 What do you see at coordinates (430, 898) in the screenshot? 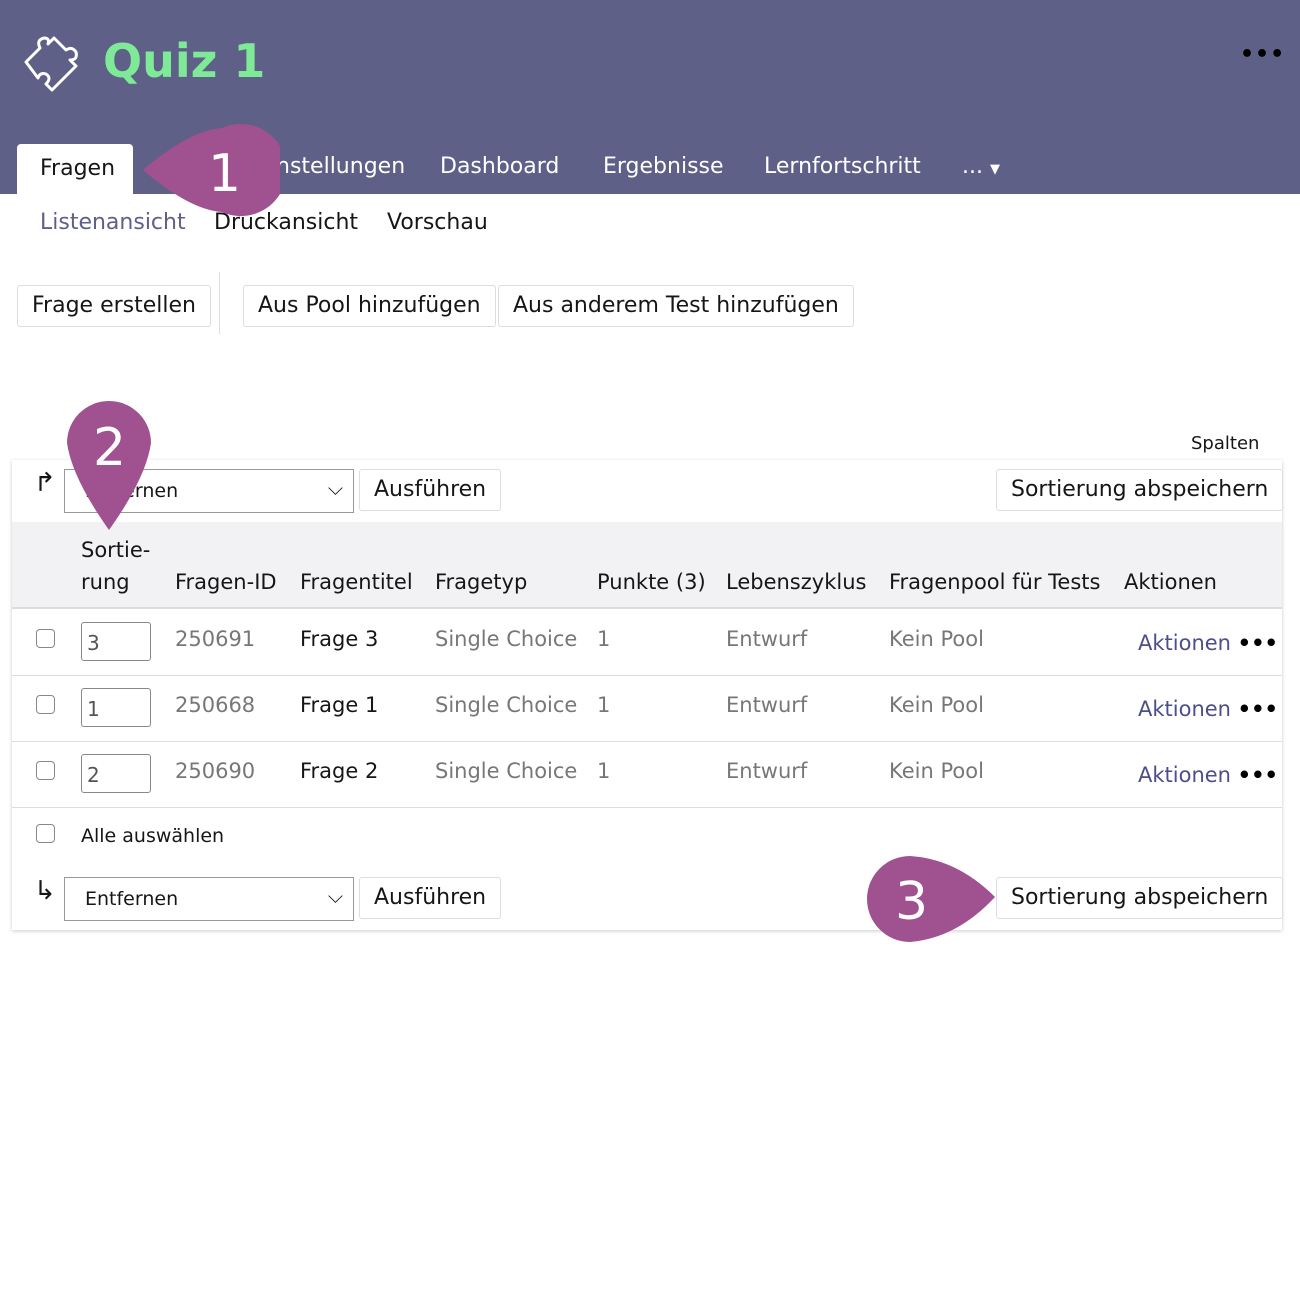
I see `execute-button-bottom: Ausführen` at bounding box center [430, 898].